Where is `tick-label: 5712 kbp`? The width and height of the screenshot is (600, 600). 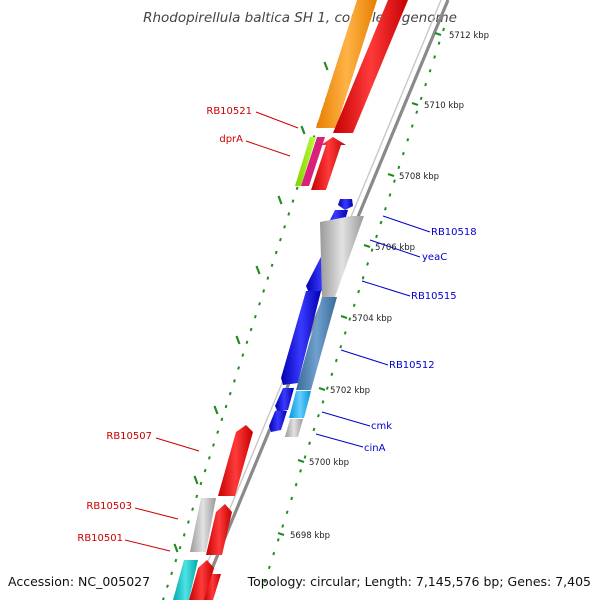 tick-label: 5712 kbp is located at coordinates (469, 36).